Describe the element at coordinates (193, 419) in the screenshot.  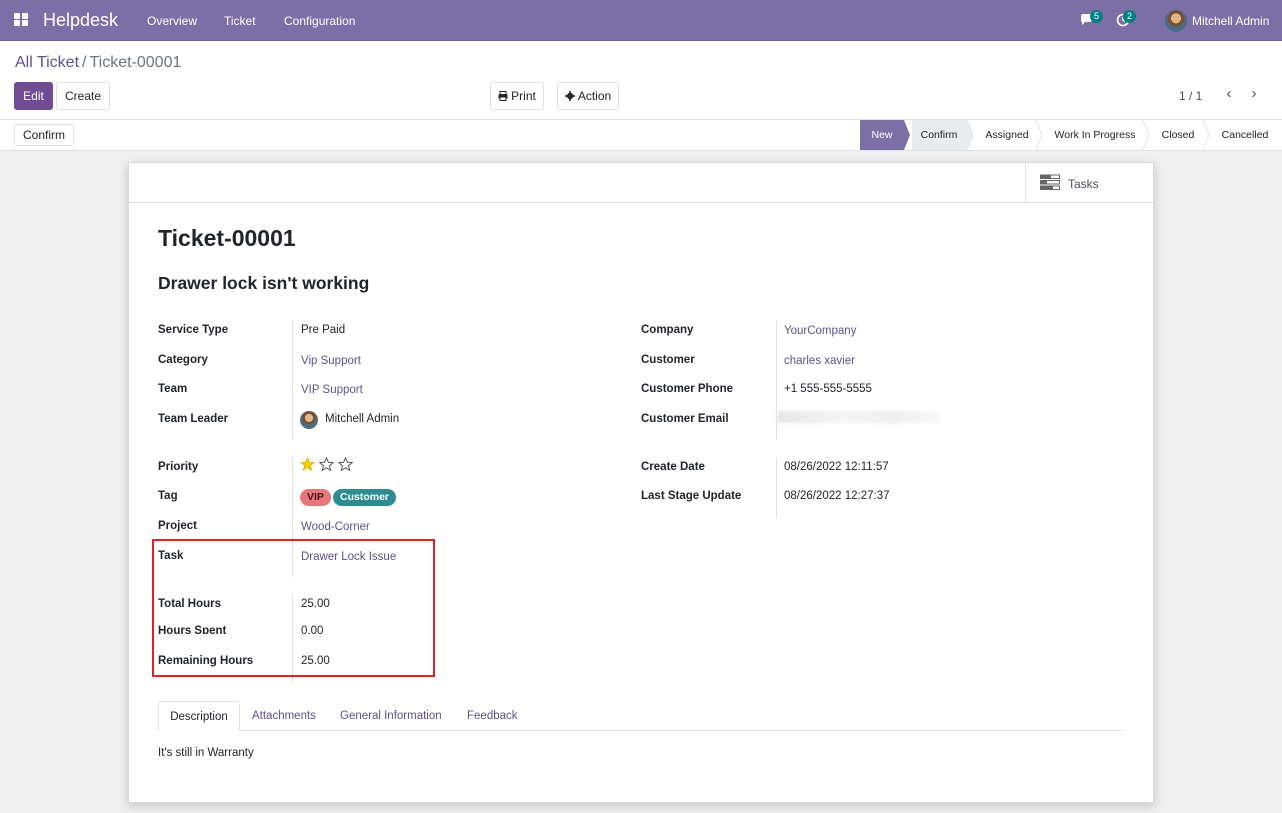
I see `team-leader-label: Team Leader` at that location.